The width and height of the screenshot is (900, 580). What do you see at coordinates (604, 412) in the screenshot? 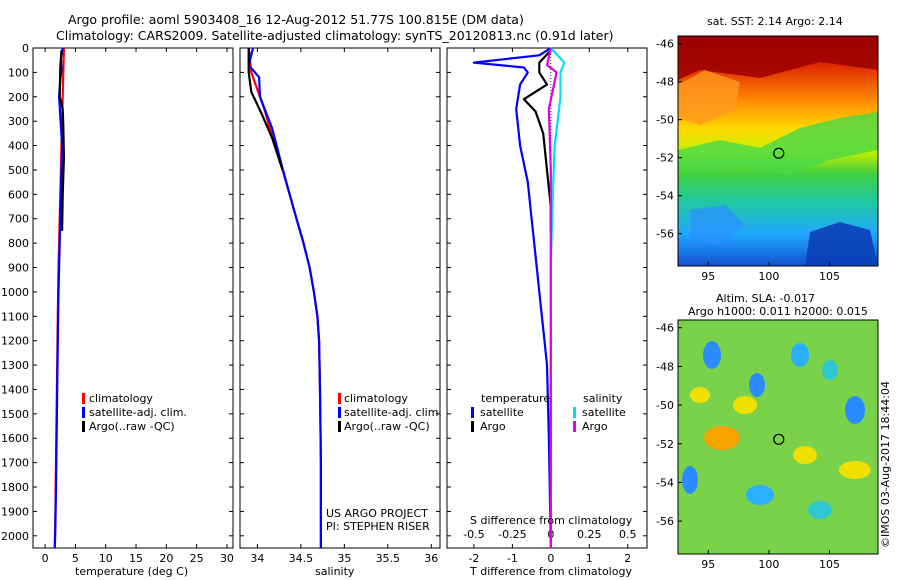
I see `legend-label-s-satellite: satellite` at bounding box center [604, 412].